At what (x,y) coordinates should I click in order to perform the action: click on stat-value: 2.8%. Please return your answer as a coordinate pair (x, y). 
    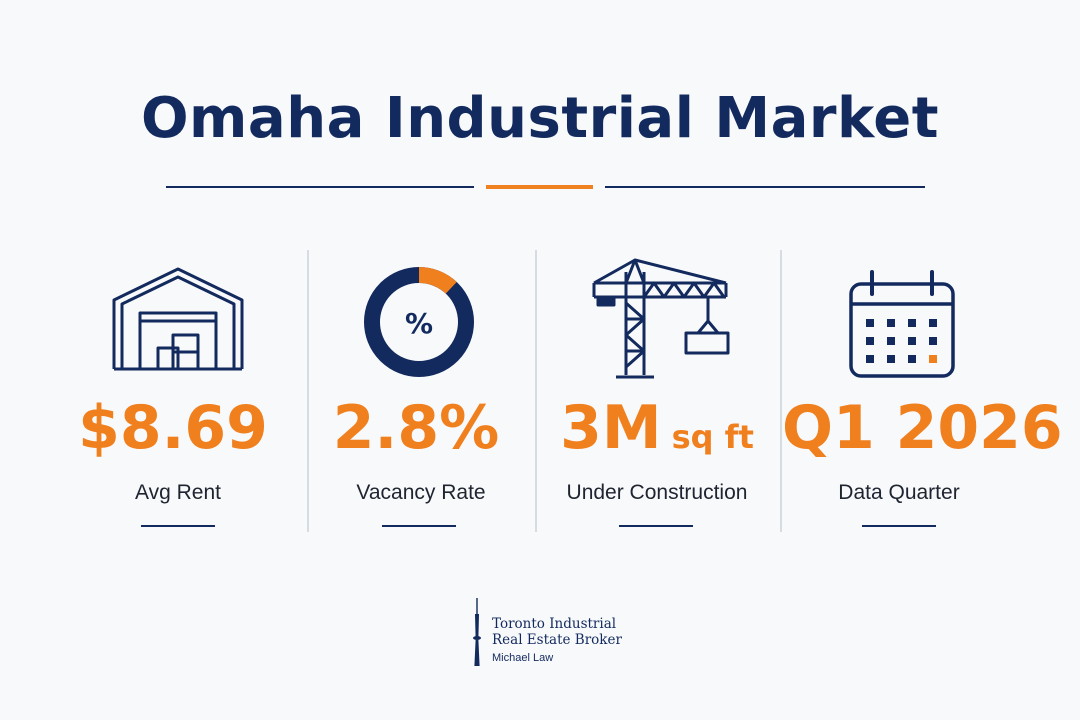
    Looking at the image, I should click on (416, 428).